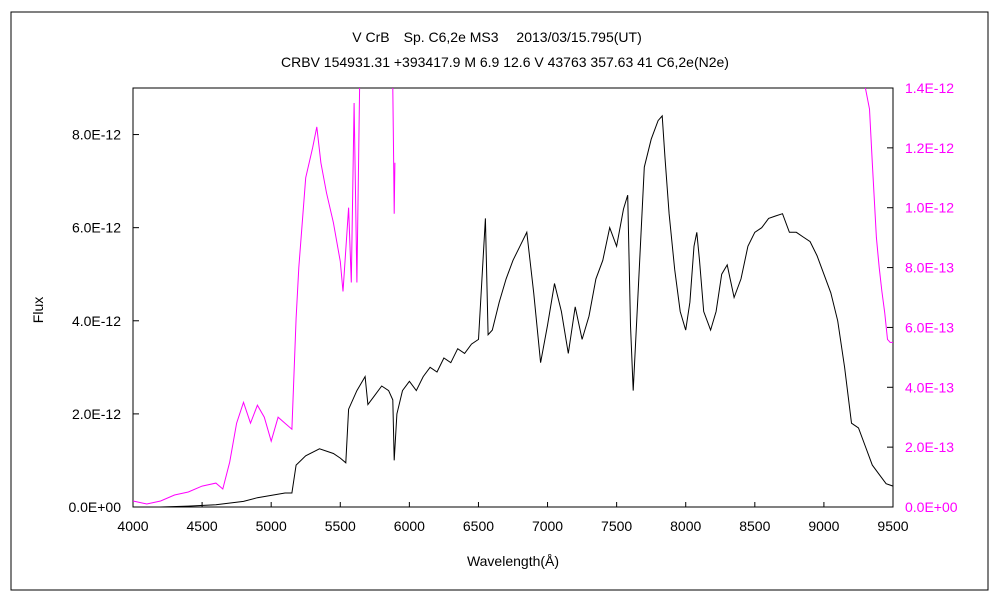 The image size is (1000, 600). What do you see at coordinates (929, 447) in the screenshot?
I see `y-right-tick-label: 2.0E-13` at bounding box center [929, 447].